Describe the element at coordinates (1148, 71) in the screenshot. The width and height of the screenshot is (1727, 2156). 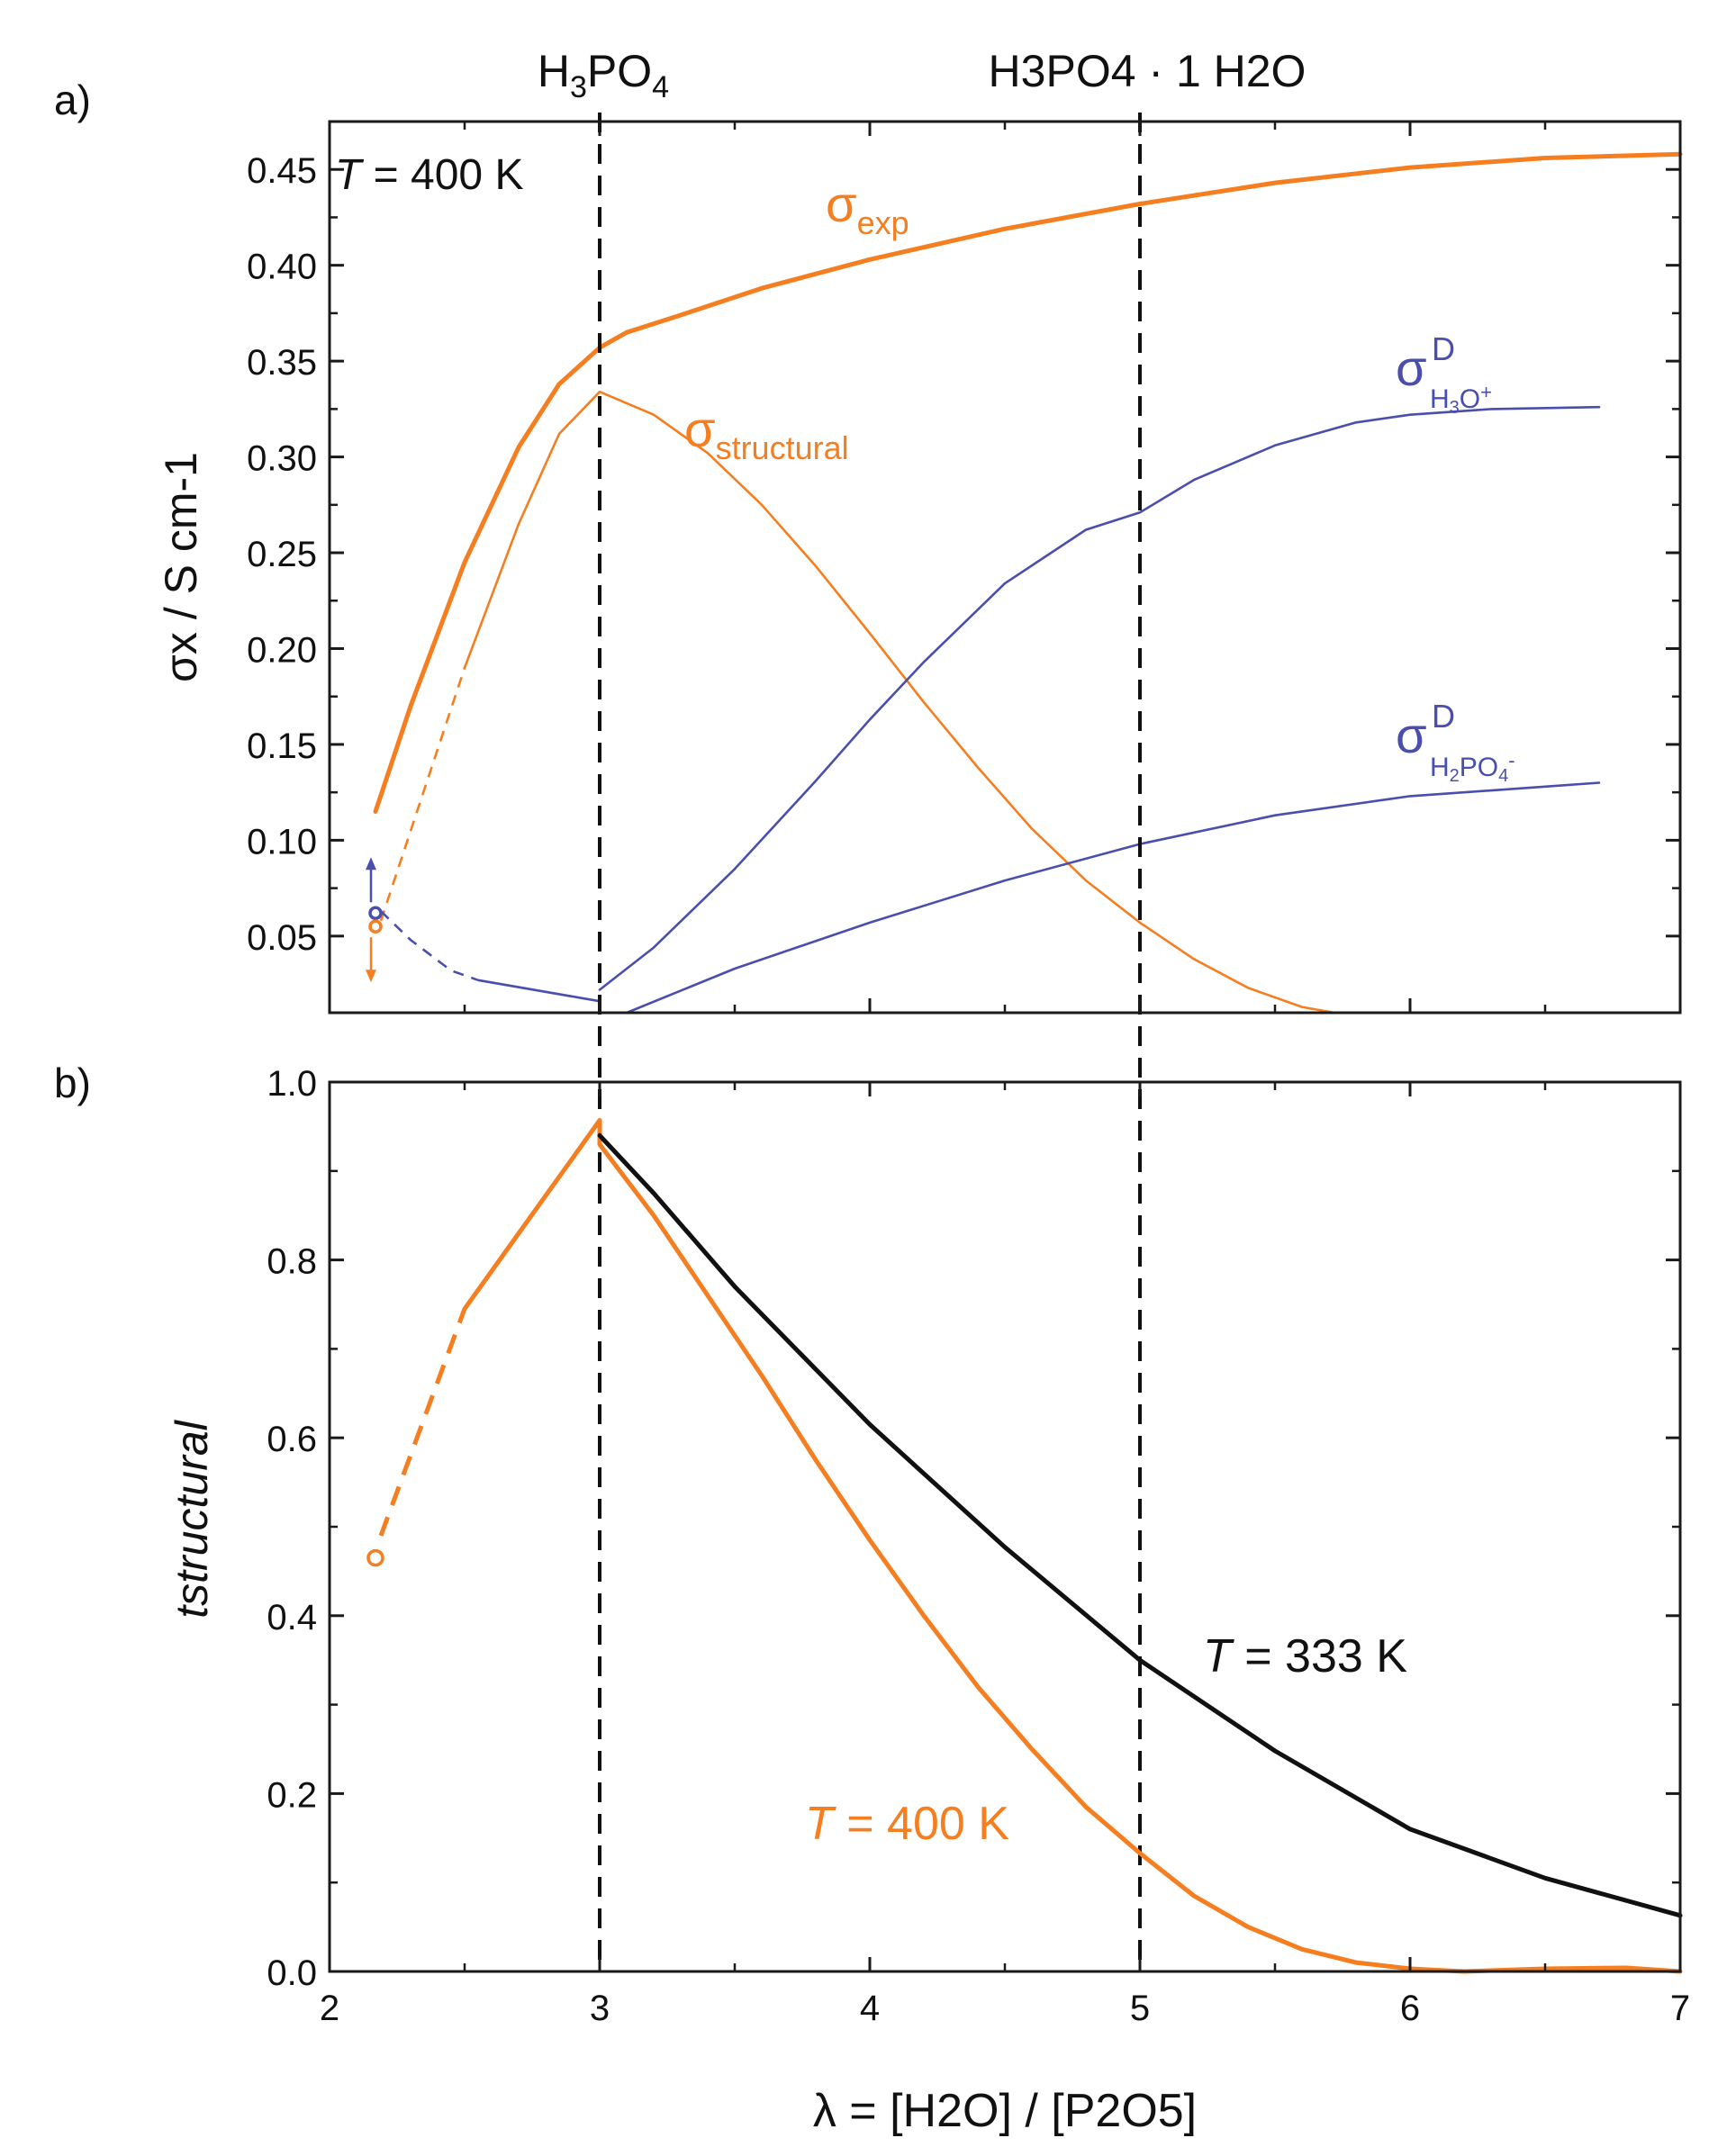
I see `top-label-hydrate: H3PO4 · 1 H2O` at that location.